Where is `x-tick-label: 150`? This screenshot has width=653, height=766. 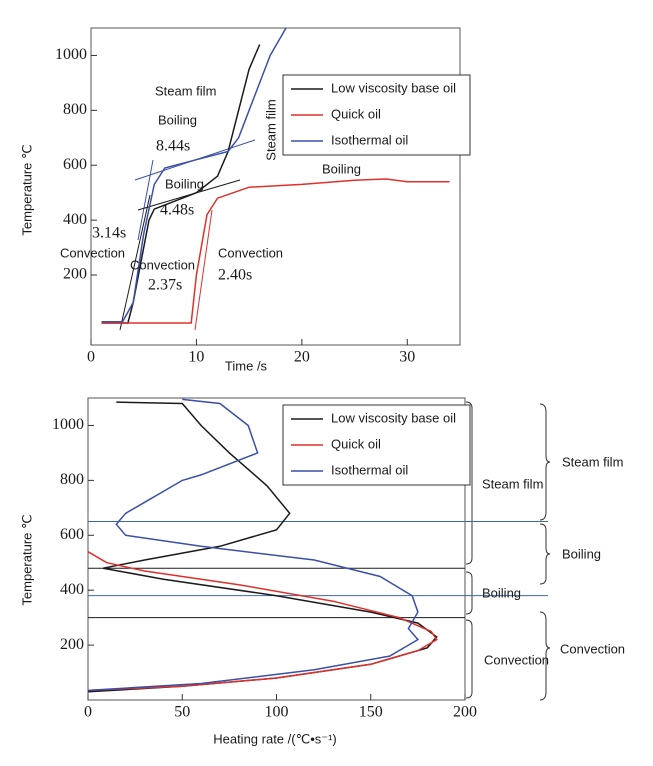
x-tick-label: 150 is located at coordinates (371, 712).